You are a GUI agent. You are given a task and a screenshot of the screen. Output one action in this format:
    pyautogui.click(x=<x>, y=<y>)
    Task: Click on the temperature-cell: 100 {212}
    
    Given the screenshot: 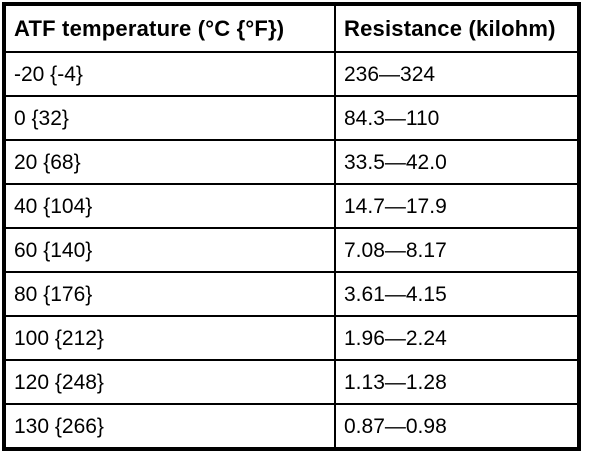 What is the action you would take?
    pyautogui.click(x=169, y=338)
    